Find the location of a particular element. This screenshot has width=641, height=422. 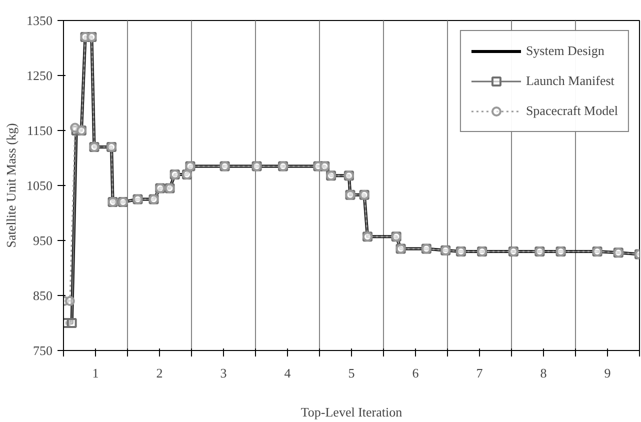

x-tick-label: 8 is located at coordinates (543, 373).